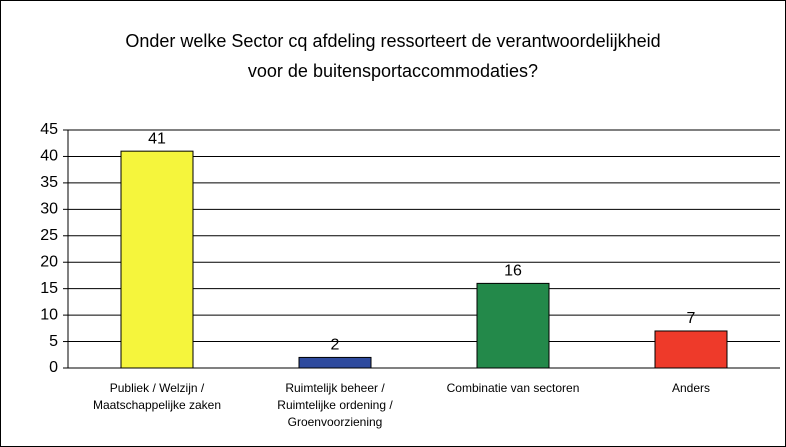  I want to click on y-tick-label: 15, so click(49, 288).